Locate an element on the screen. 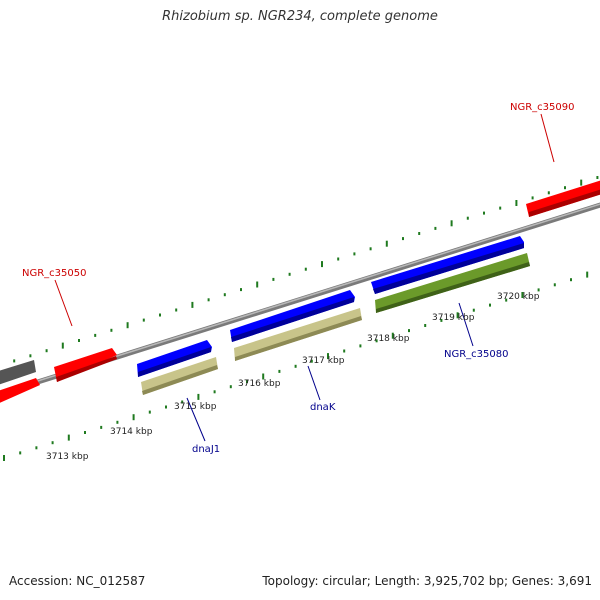 The image size is (600, 600). scale-label: 3714 kbp is located at coordinates (131, 432).